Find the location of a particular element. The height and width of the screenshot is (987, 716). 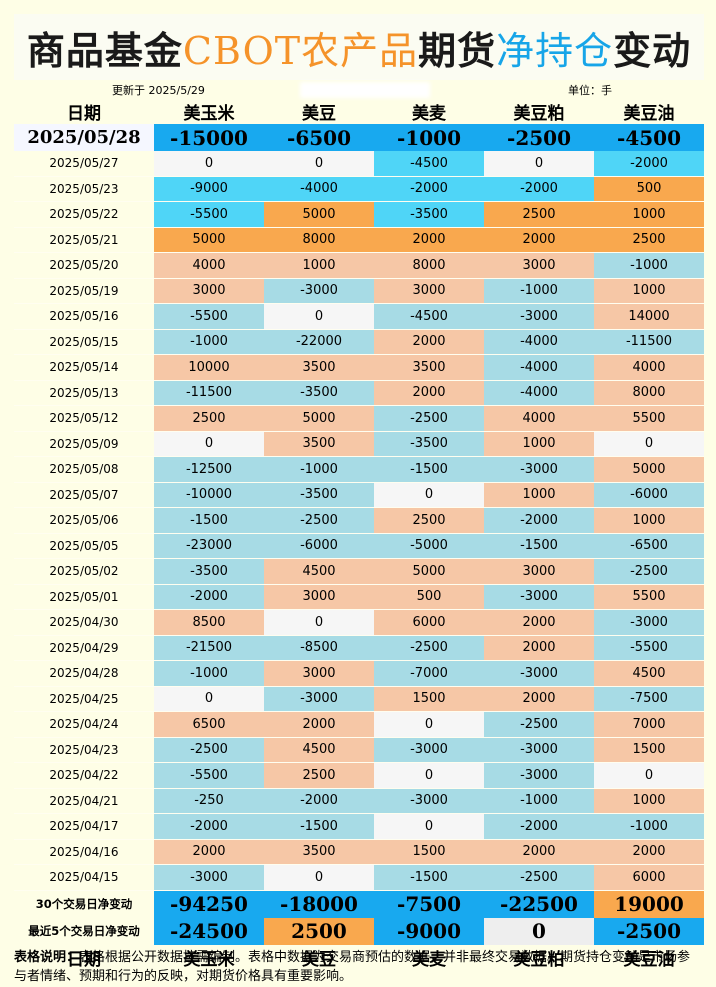

row-value: 4500 is located at coordinates (319, 750).